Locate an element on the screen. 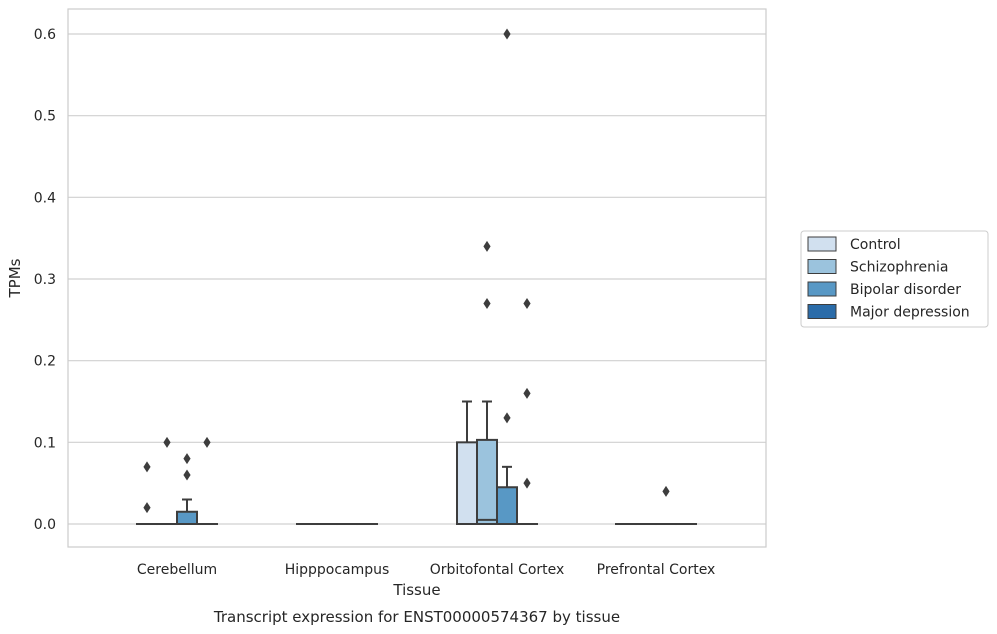  y-tick-label: 0.5 is located at coordinates (45, 117).